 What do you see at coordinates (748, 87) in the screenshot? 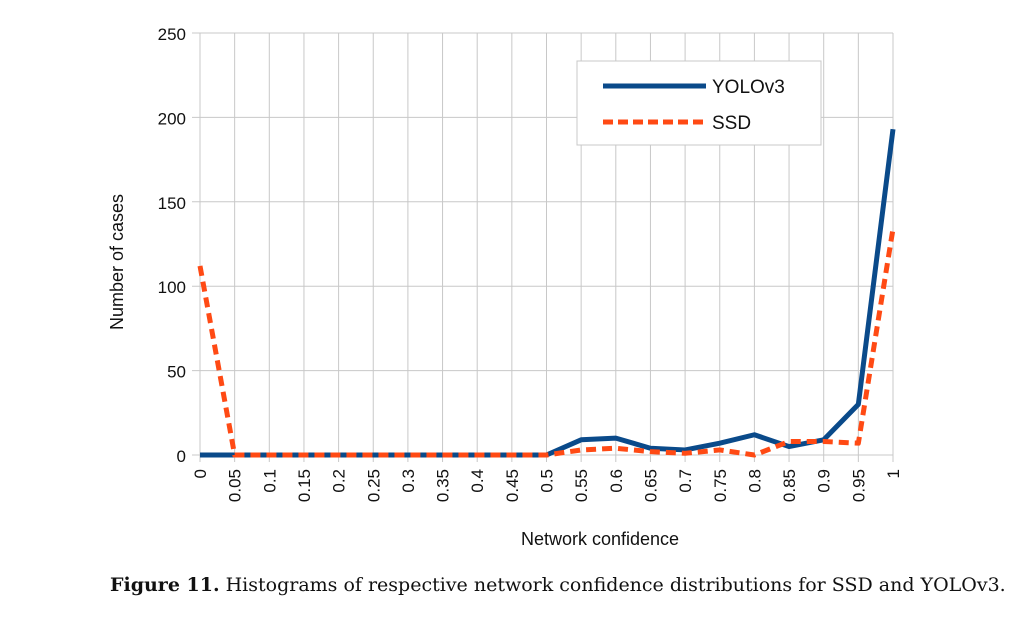
I see `legend-label-yolov3: YOLOv3` at bounding box center [748, 87].